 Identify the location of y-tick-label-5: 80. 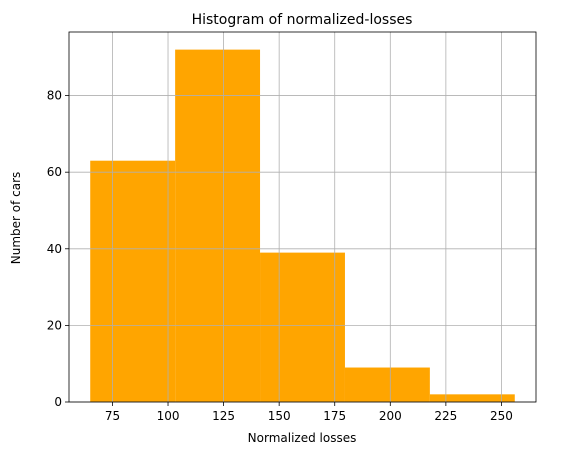
(54, 96).